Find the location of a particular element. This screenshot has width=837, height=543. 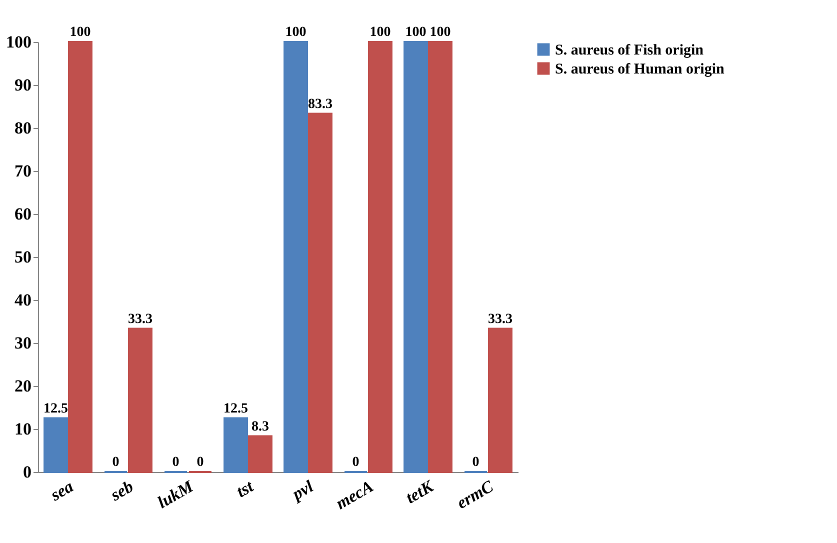

y-tick-label: 20 is located at coordinates (23, 386).